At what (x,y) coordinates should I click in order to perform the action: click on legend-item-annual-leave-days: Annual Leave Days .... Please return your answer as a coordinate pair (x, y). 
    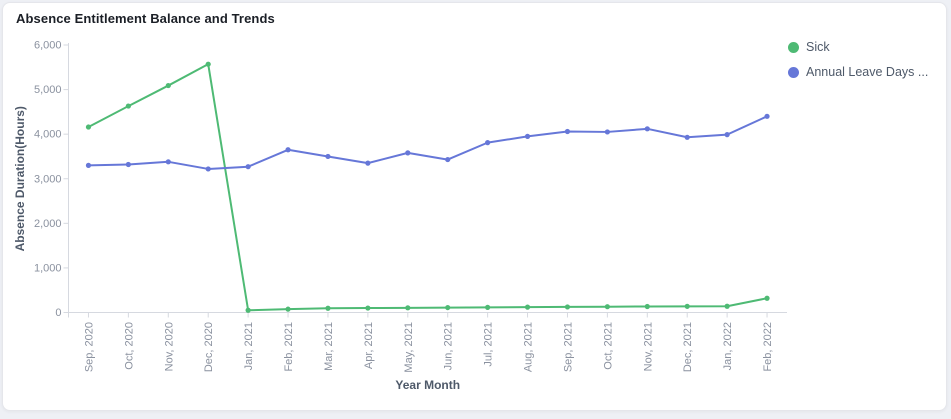
    Looking at the image, I should click on (858, 72).